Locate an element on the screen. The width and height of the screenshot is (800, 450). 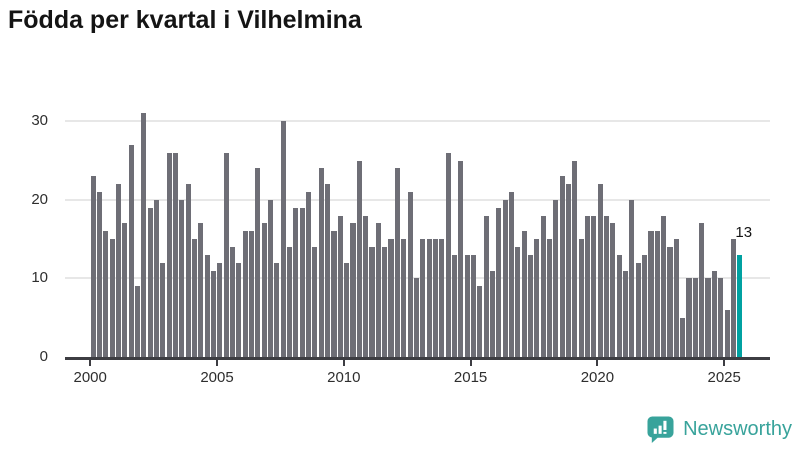
x-tick-2000 is located at coordinates (90, 363).